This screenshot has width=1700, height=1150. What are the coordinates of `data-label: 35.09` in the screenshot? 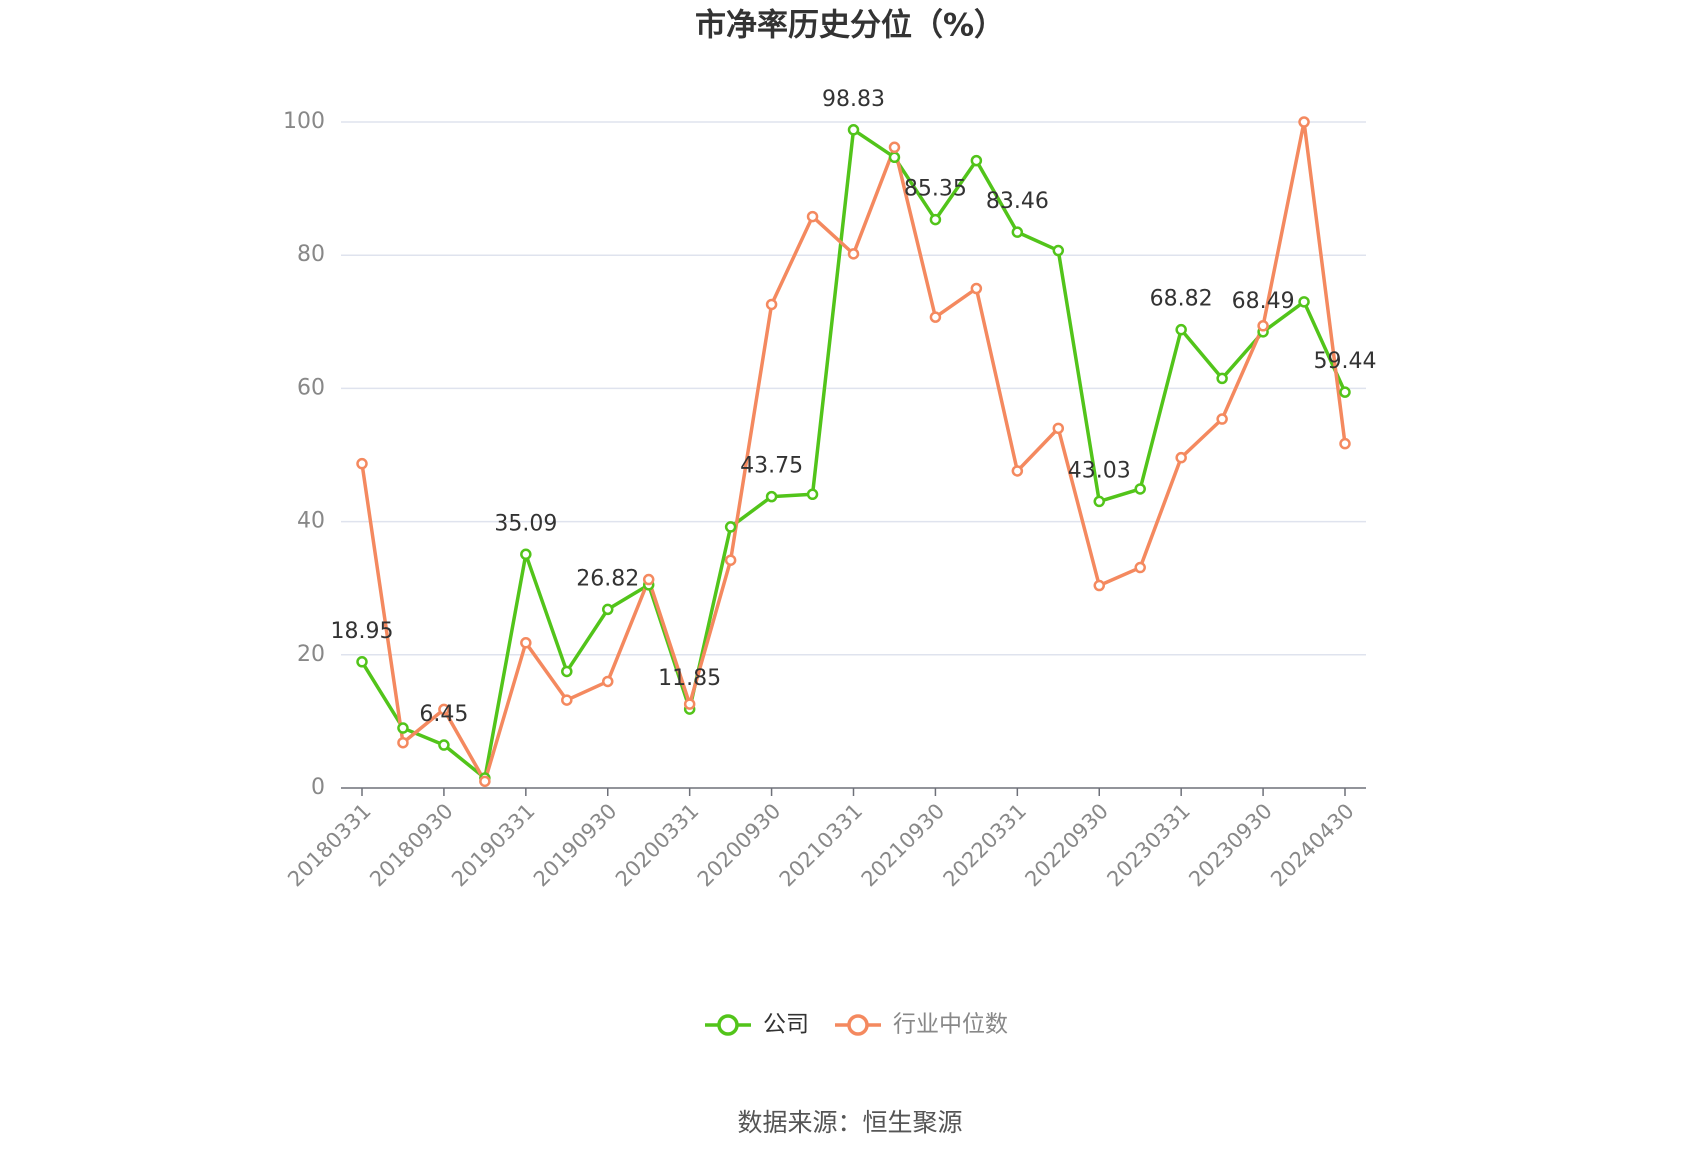 It's located at (525, 523).